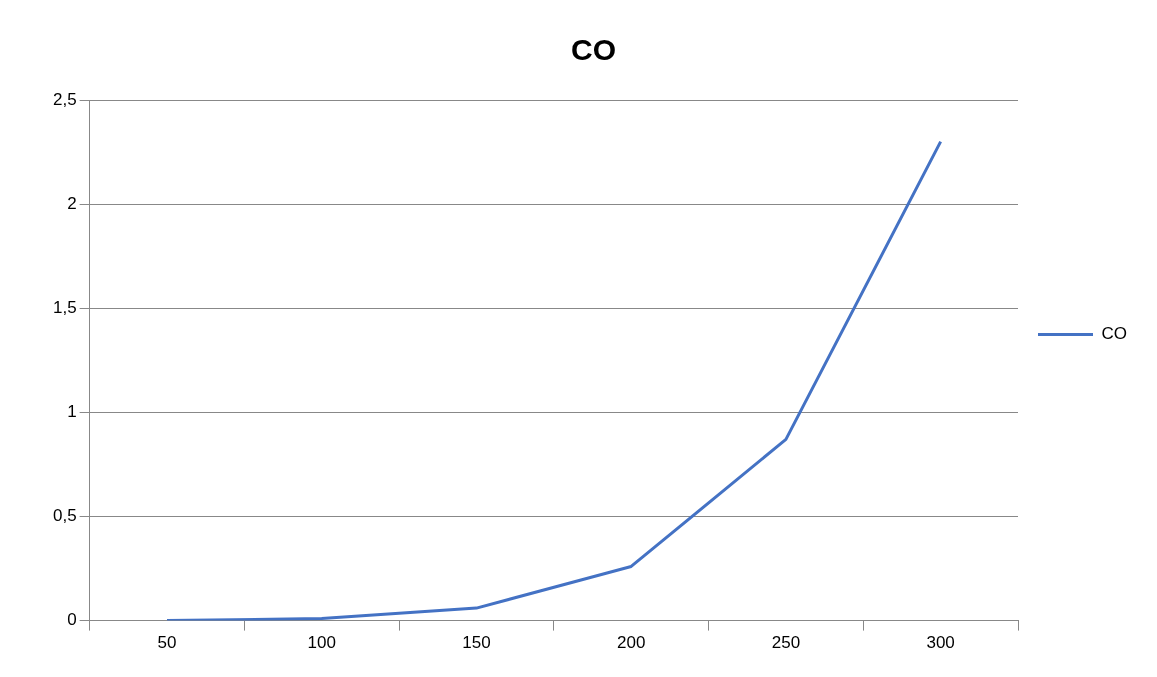 The width and height of the screenshot is (1157, 677). I want to click on y-tick-label: 2,5, so click(64, 99).